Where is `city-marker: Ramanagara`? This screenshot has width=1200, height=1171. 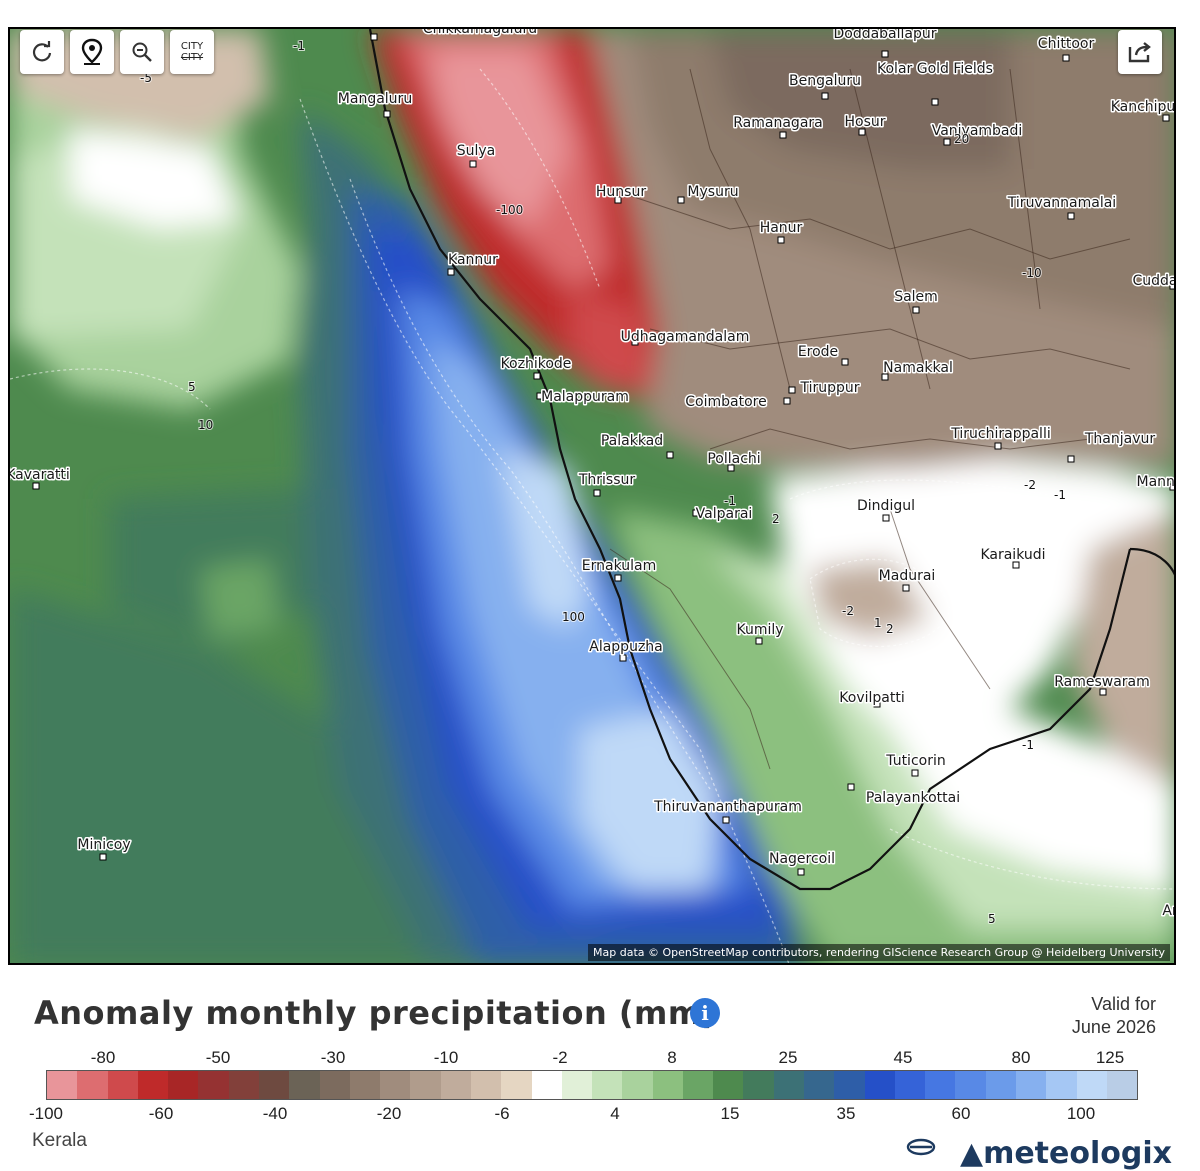 city-marker: Ramanagara is located at coordinates (778, 126).